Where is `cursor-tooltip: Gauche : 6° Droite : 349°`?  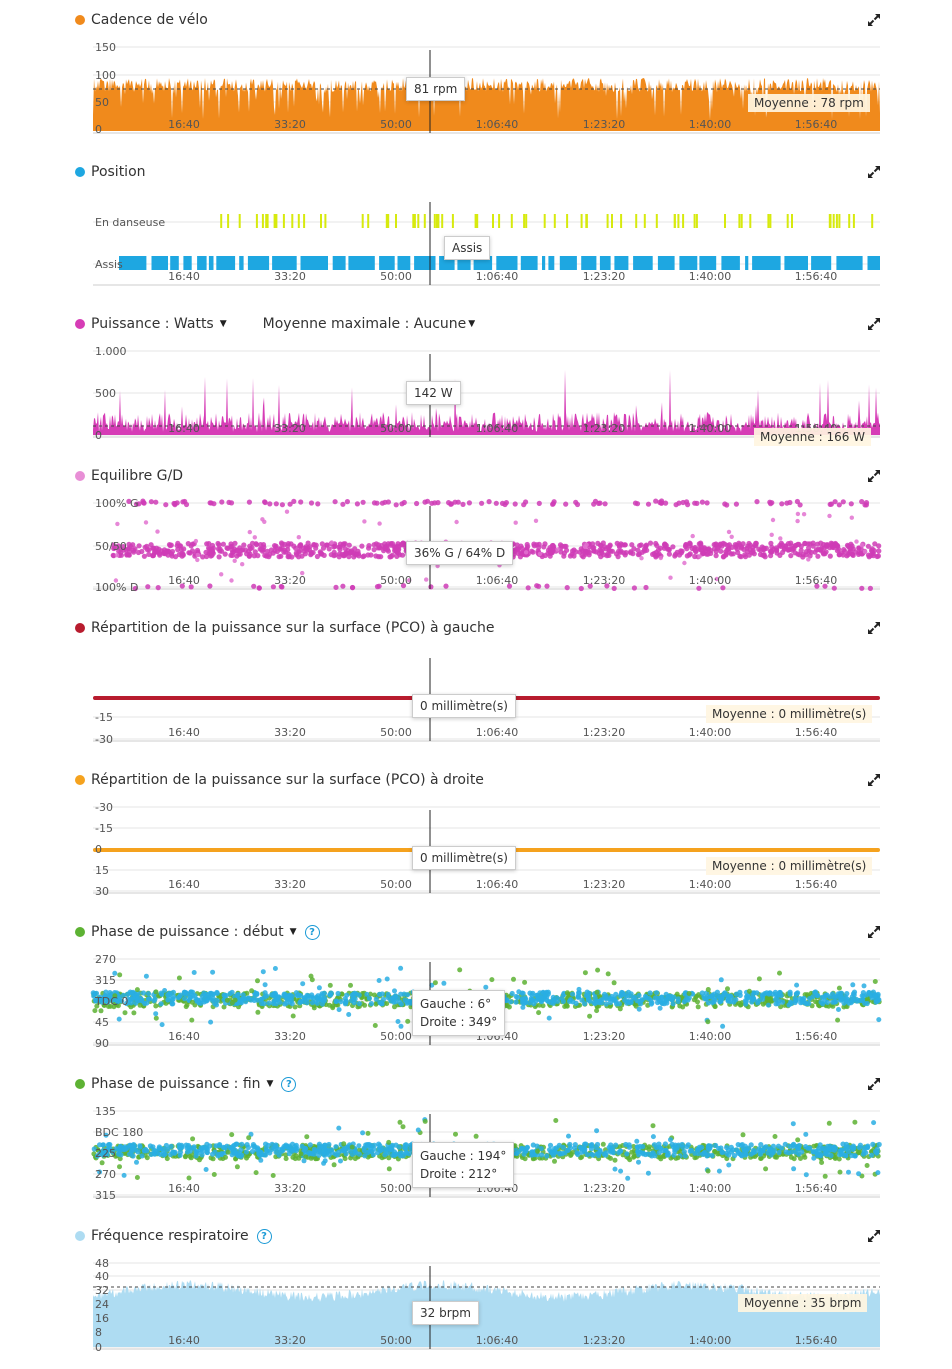
cursor-tooltip: Gauche : 6° Droite : 349° is located at coordinates (459, 1013).